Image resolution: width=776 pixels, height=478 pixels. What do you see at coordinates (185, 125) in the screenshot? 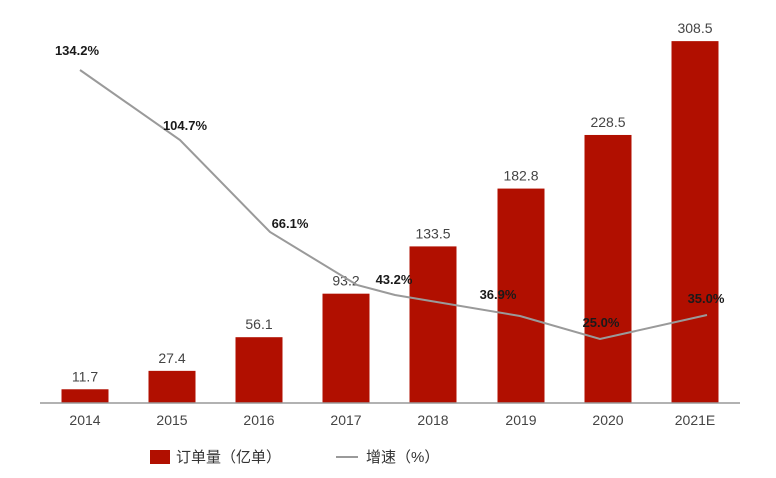
I see `growth-value-label: 104.7%` at bounding box center [185, 125].